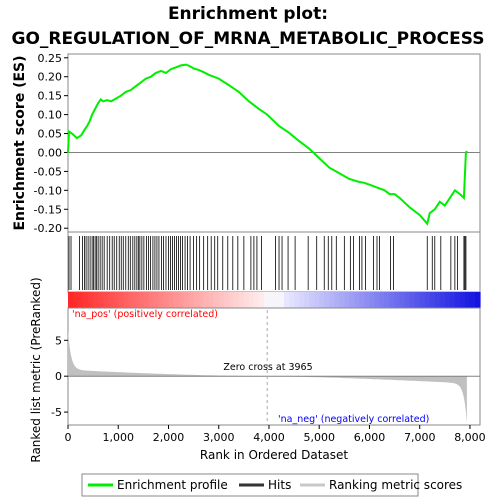  I want to click on metric-tick-label: -5, so click(56, 412).